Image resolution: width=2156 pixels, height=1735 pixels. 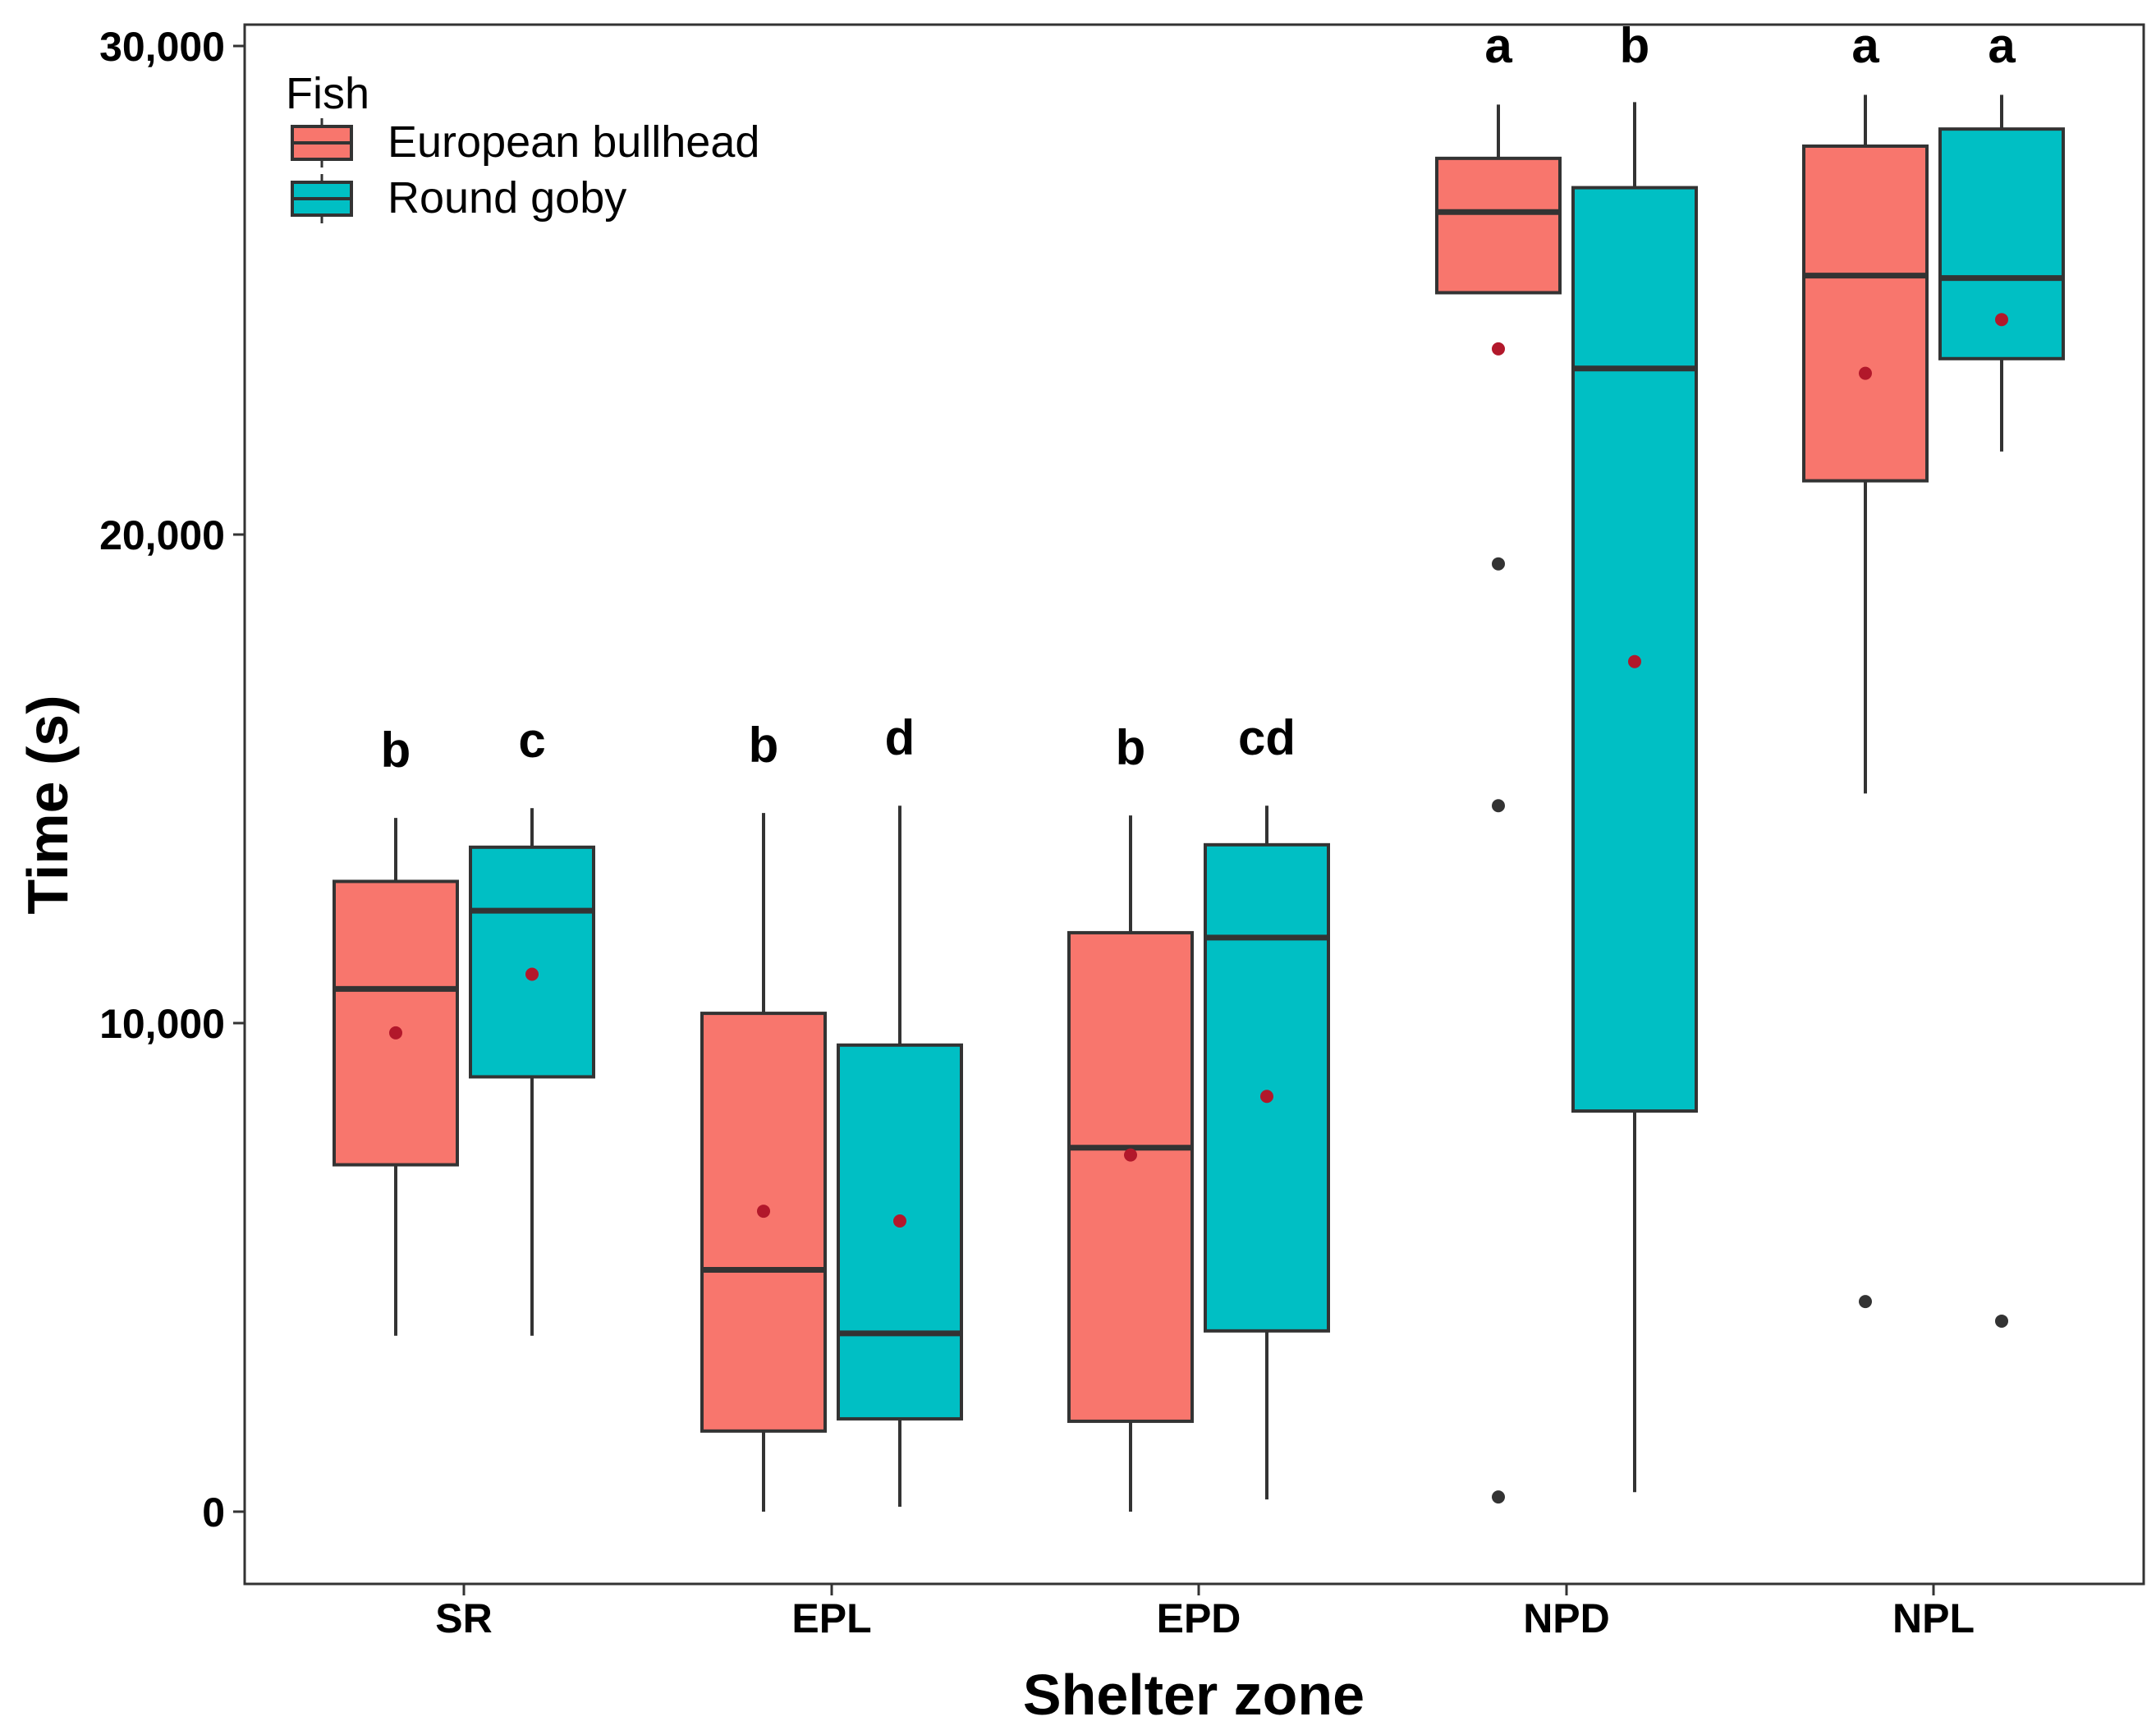 I want to click on box-european-bullhead-sr: b, so click(x=396, y=1029).